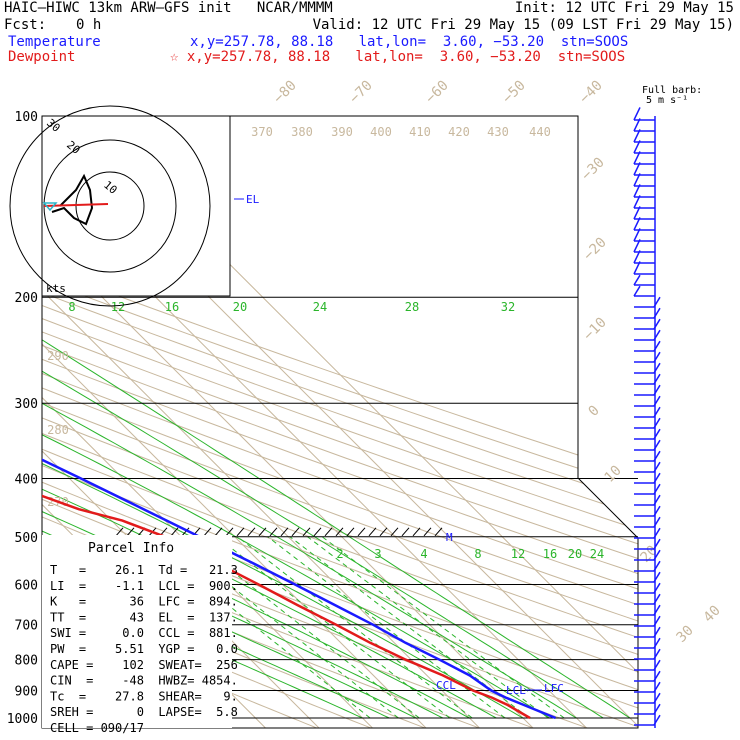 Image resolution: width=740 pixels, height=740 pixels. What do you see at coordinates (554, 688) in the screenshot?
I see `level-annotation: LFC` at bounding box center [554, 688].